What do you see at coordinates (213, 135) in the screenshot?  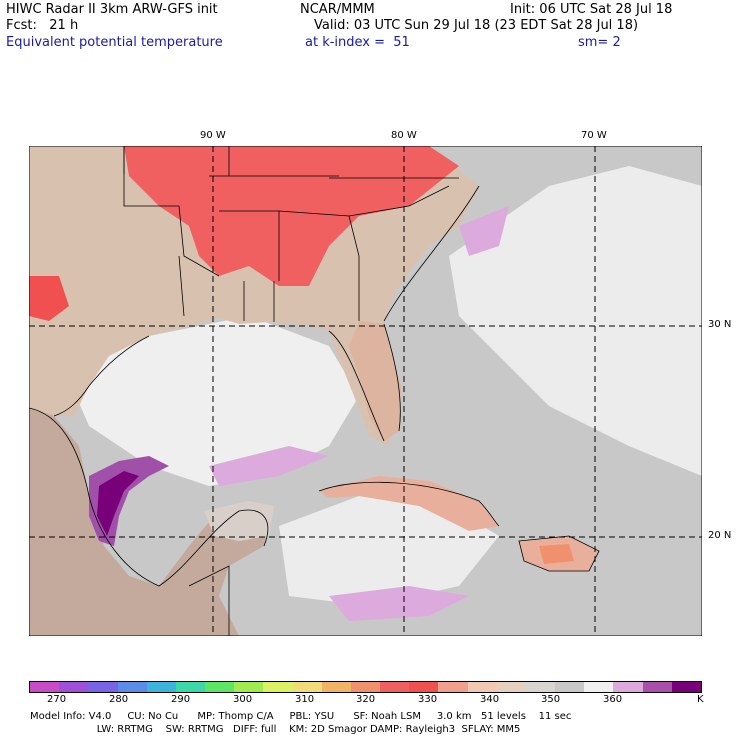 I see `lon-label-90w: 90 W` at bounding box center [213, 135].